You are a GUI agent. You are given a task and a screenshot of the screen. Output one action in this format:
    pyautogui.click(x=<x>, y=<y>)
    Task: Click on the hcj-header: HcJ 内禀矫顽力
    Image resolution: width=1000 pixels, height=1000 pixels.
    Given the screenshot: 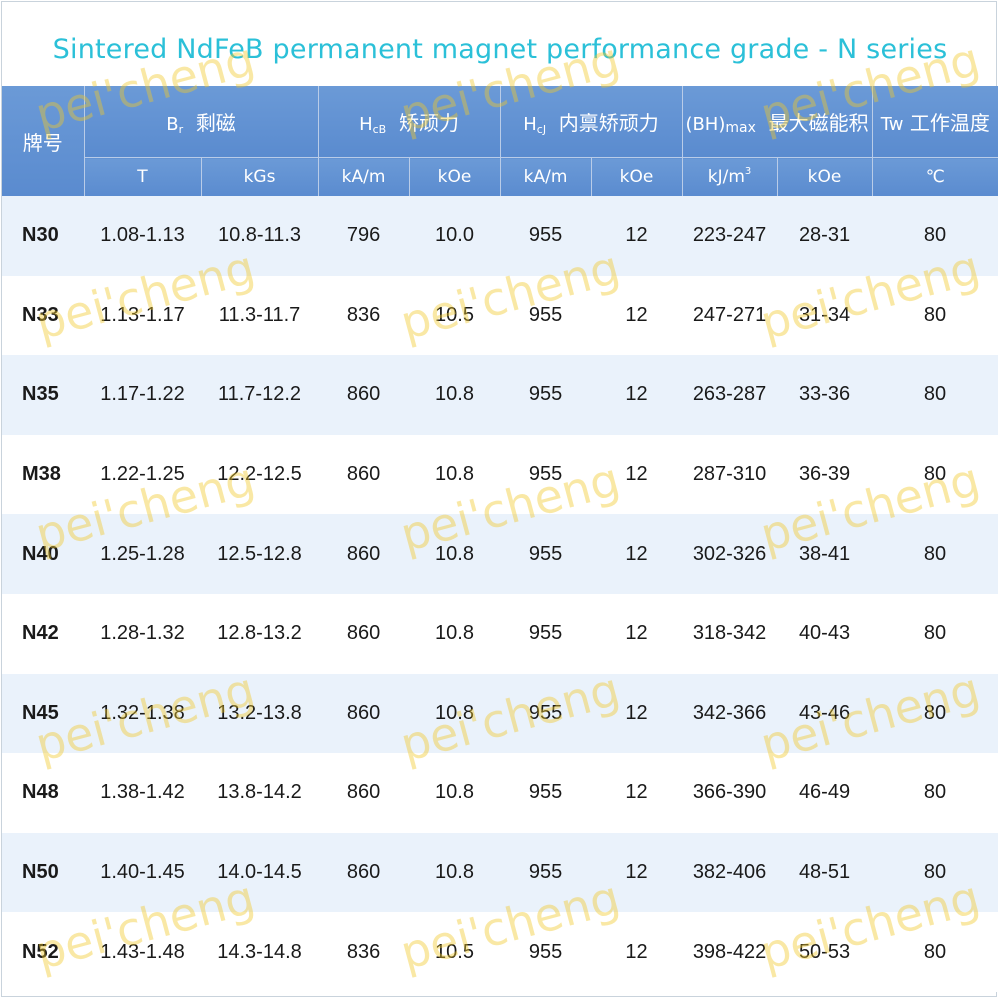 What is the action you would take?
    pyautogui.click(x=591, y=122)
    